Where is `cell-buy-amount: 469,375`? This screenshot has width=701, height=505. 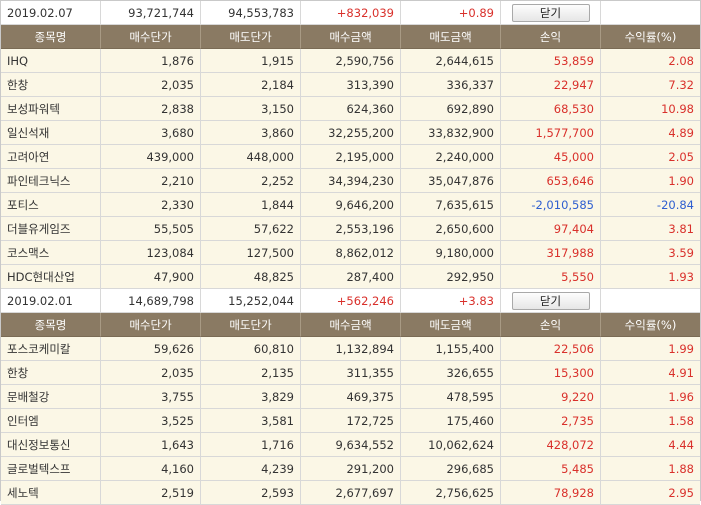
cell-buy-amount: 469,375 is located at coordinates (351, 397).